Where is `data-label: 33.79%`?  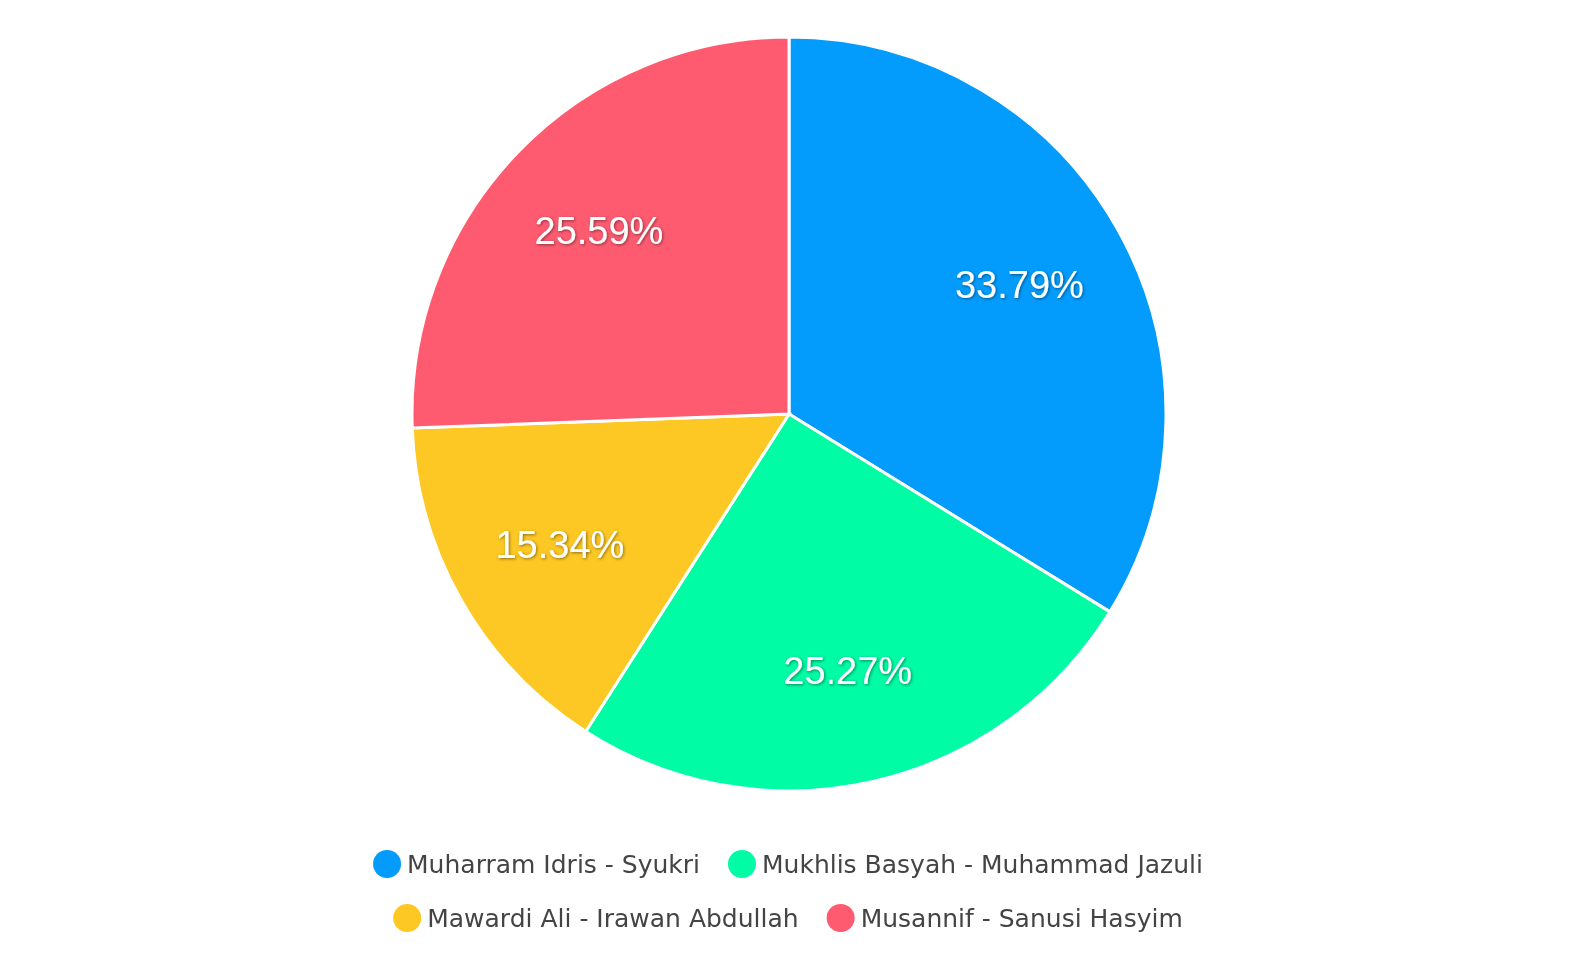 data-label: 33.79% is located at coordinates (1019, 285).